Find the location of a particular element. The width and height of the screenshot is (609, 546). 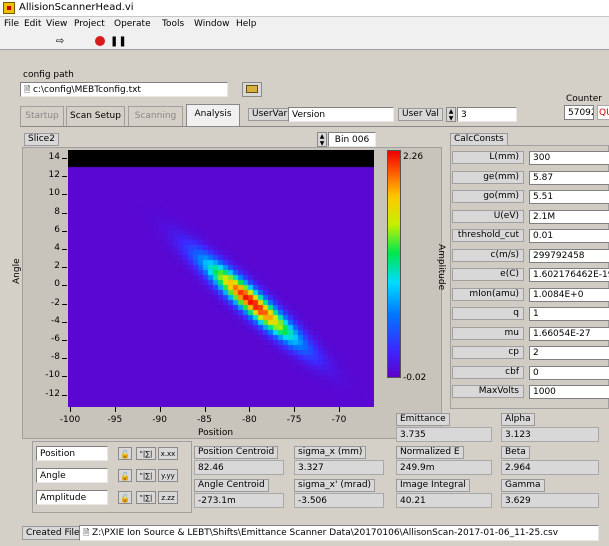

beta-label: Beta is located at coordinates (515, 452).